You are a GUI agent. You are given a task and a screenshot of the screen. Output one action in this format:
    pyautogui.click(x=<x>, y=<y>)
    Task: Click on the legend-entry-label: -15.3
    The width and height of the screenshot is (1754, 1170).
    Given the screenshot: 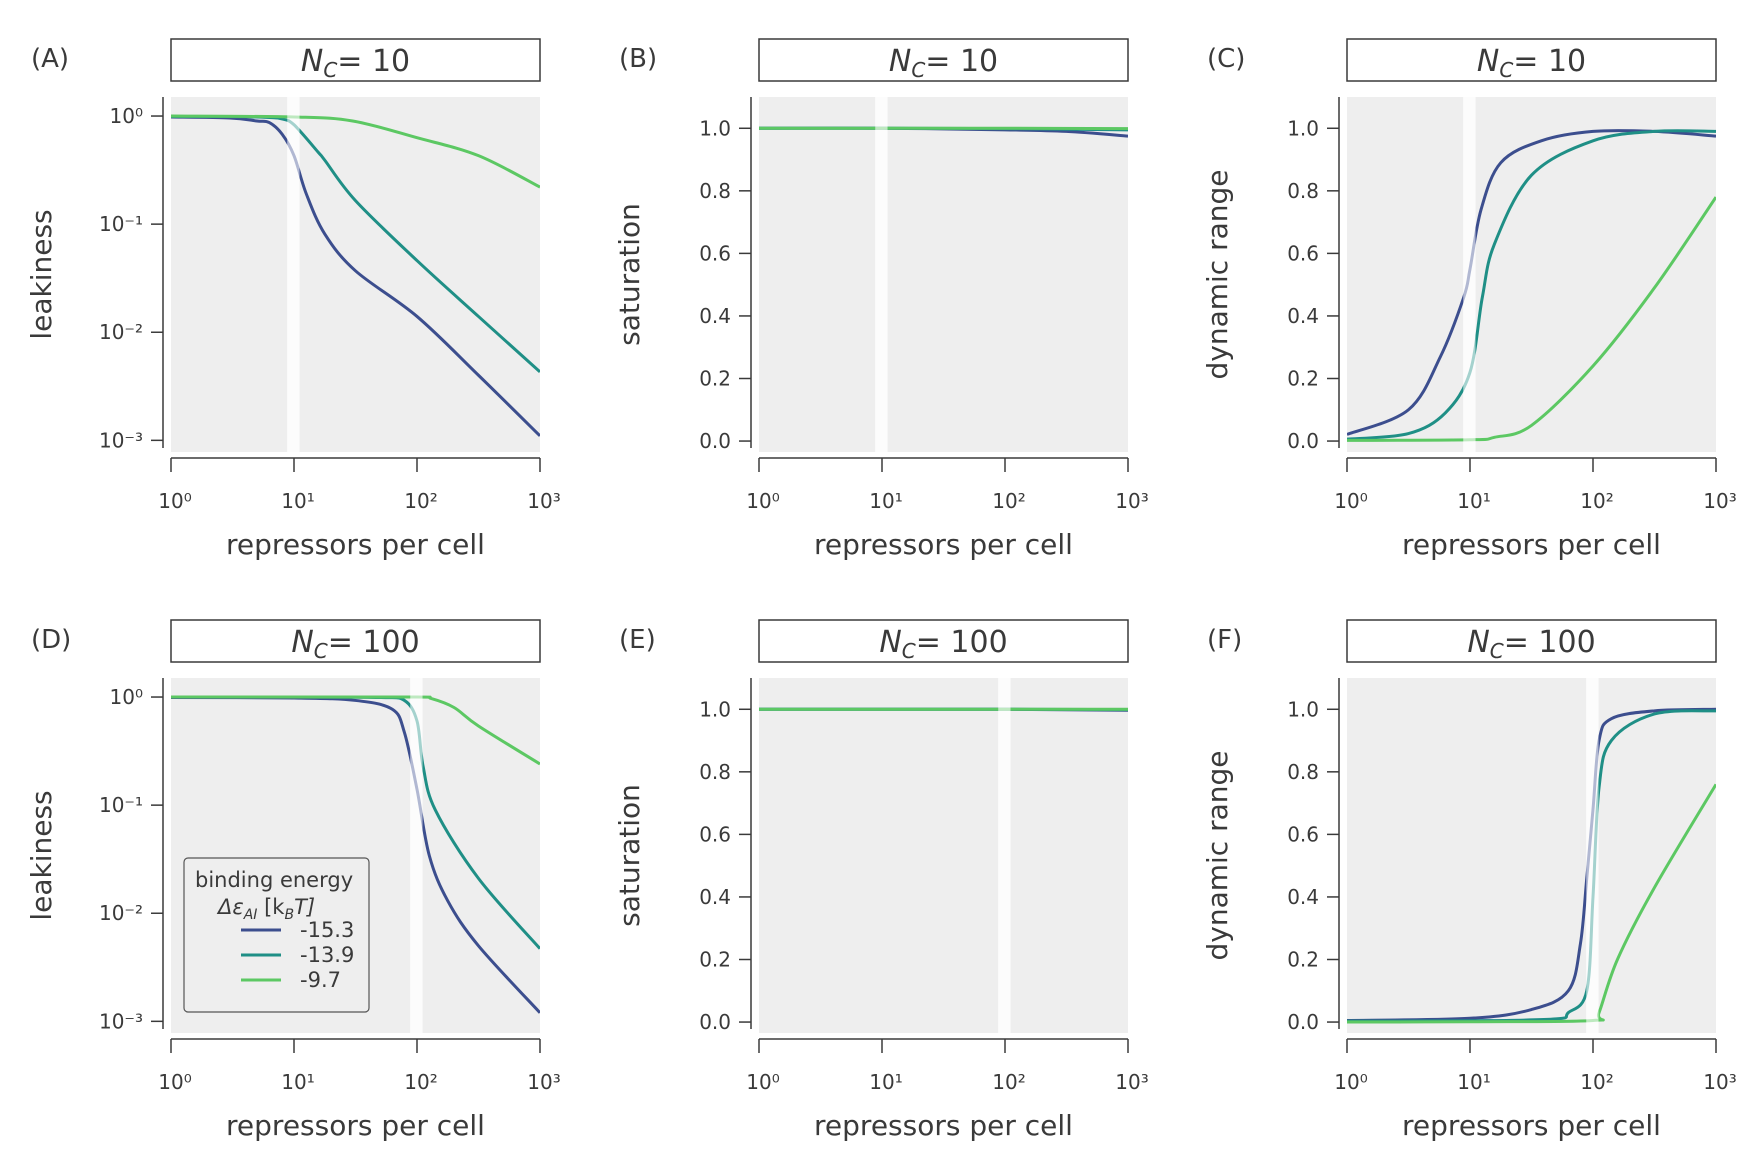 What is the action you would take?
    pyautogui.click(x=327, y=930)
    